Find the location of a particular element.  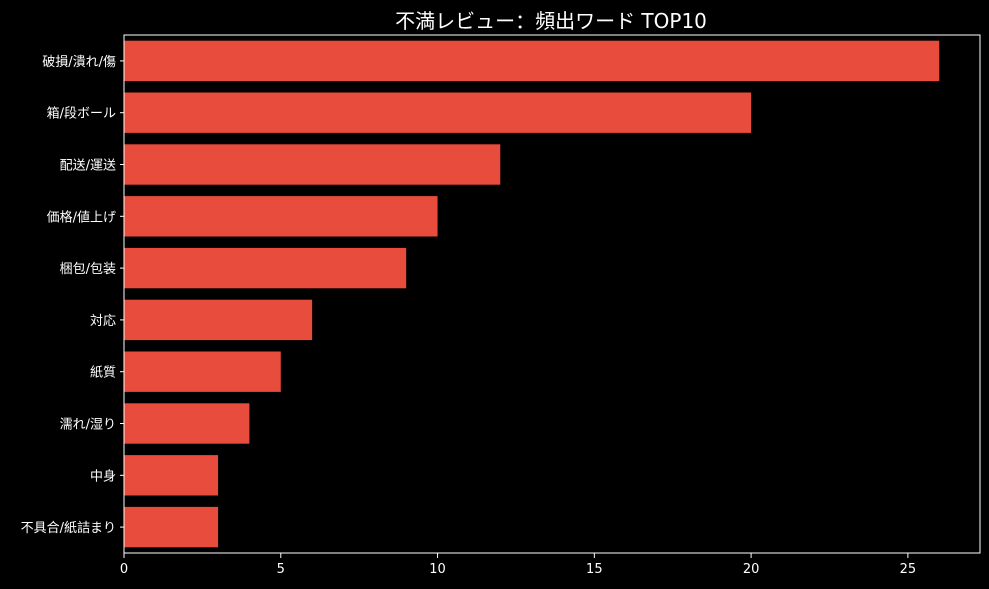

x-tick-label: 0 is located at coordinates (124, 569).